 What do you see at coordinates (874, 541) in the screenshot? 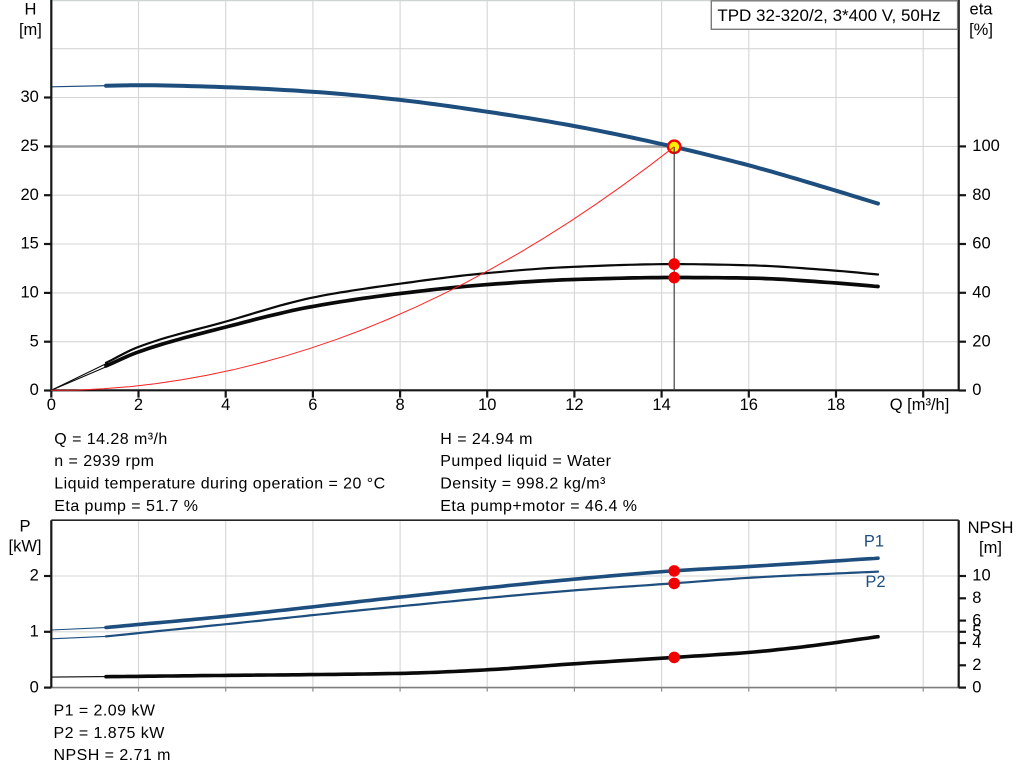
I see `svg-text: P1` at bounding box center [874, 541].